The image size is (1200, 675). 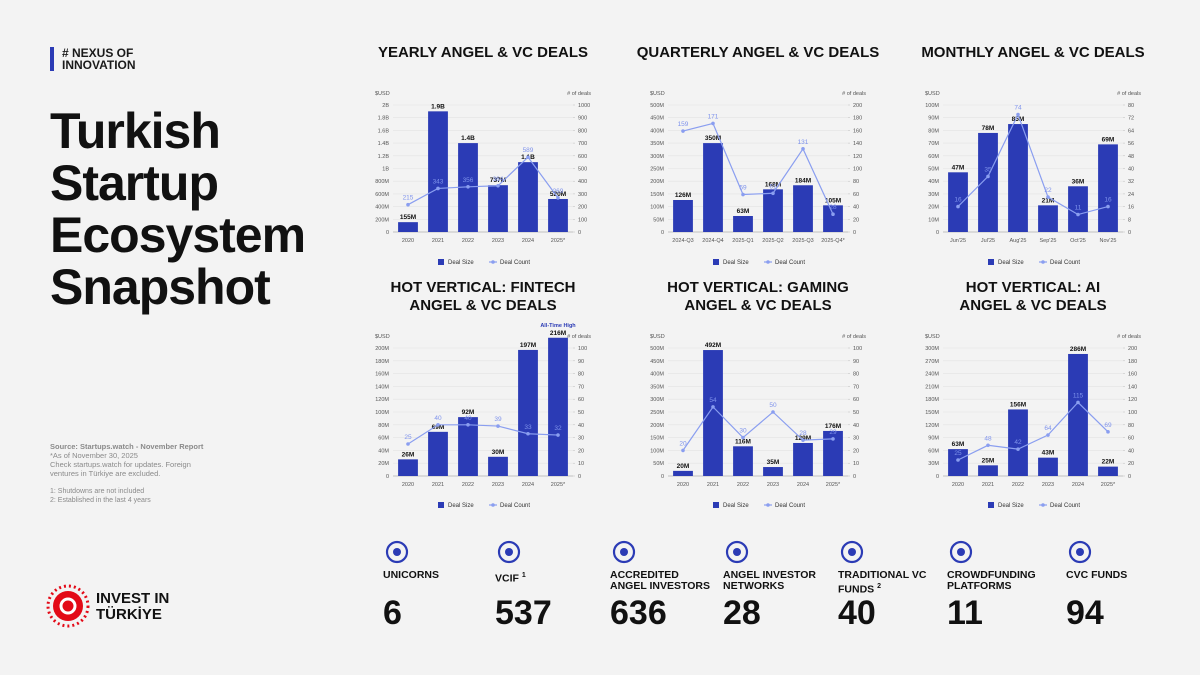 What do you see at coordinates (933, 195) in the screenshot?
I see `y-tick-label: 30M` at bounding box center [933, 195].